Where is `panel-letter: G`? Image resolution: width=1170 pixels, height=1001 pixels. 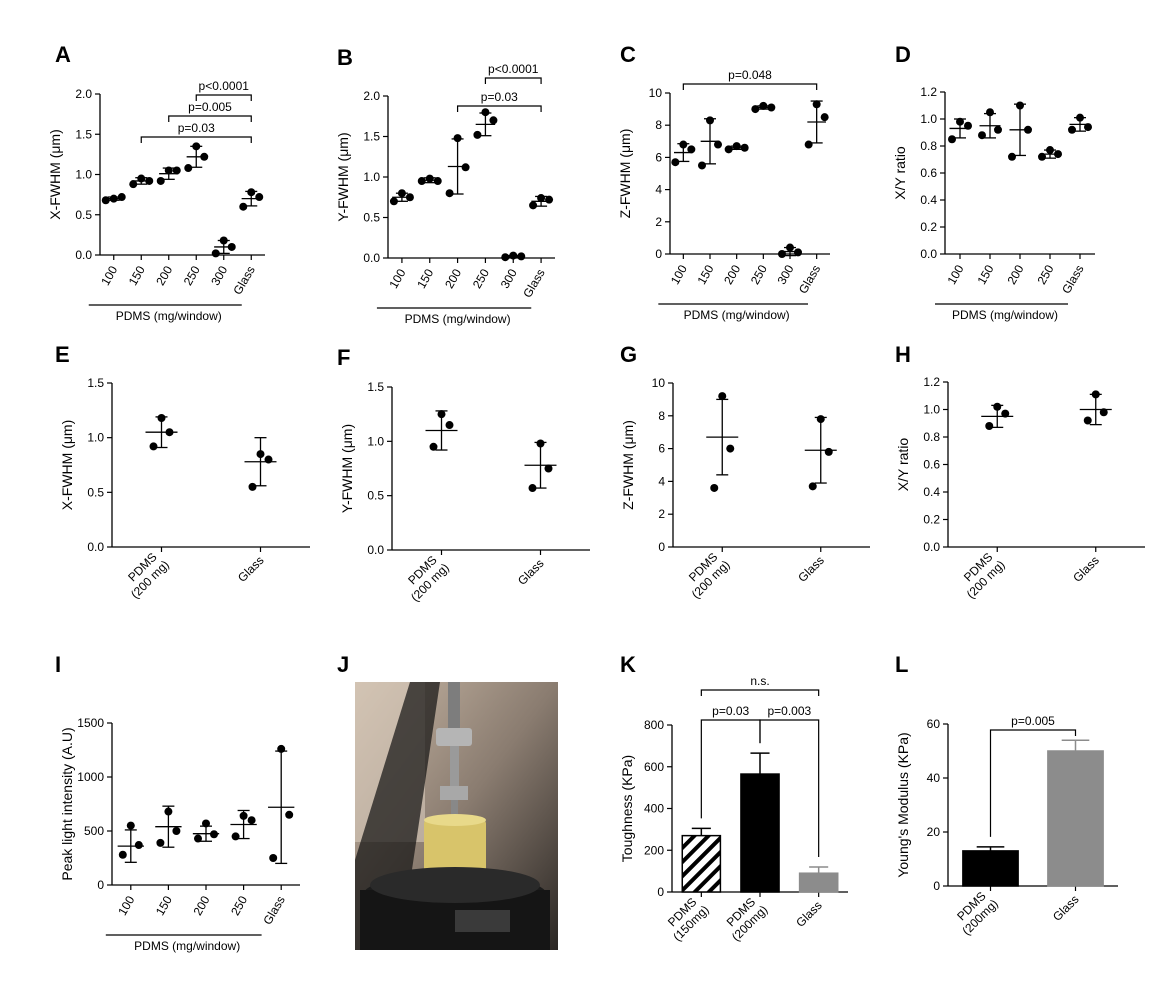 panel-letter: G is located at coordinates (628, 354).